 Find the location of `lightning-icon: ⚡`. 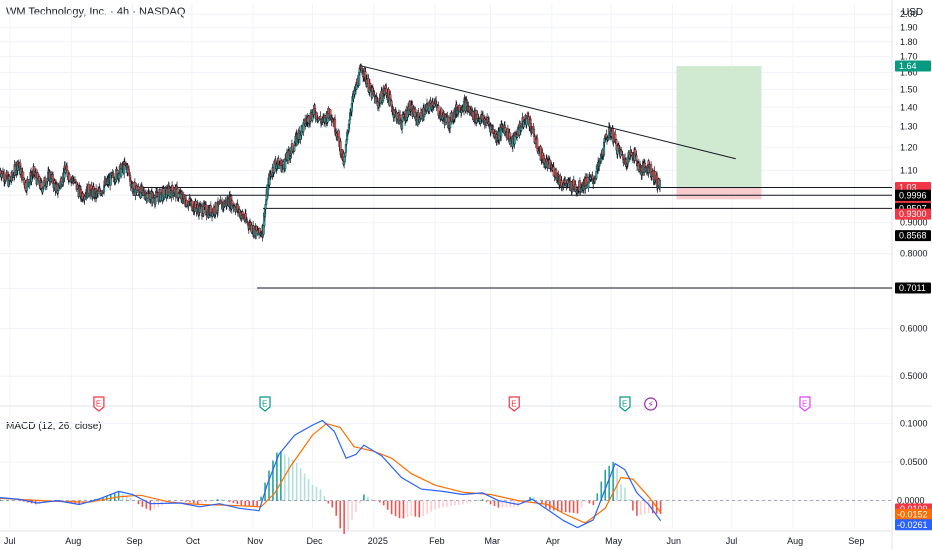

lightning-icon: ⚡ is located at coordinates (651, 406).